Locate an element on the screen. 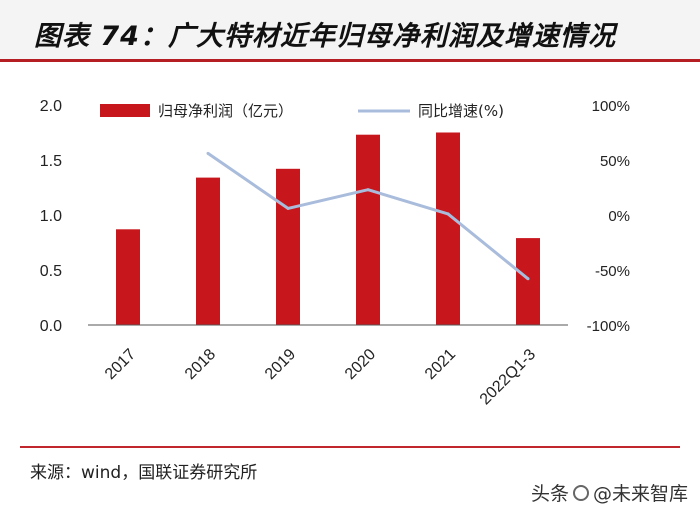 This screenshot has height=514, width=700. y-left-tick-label: 0.5 is located at coordinates (51, 271).